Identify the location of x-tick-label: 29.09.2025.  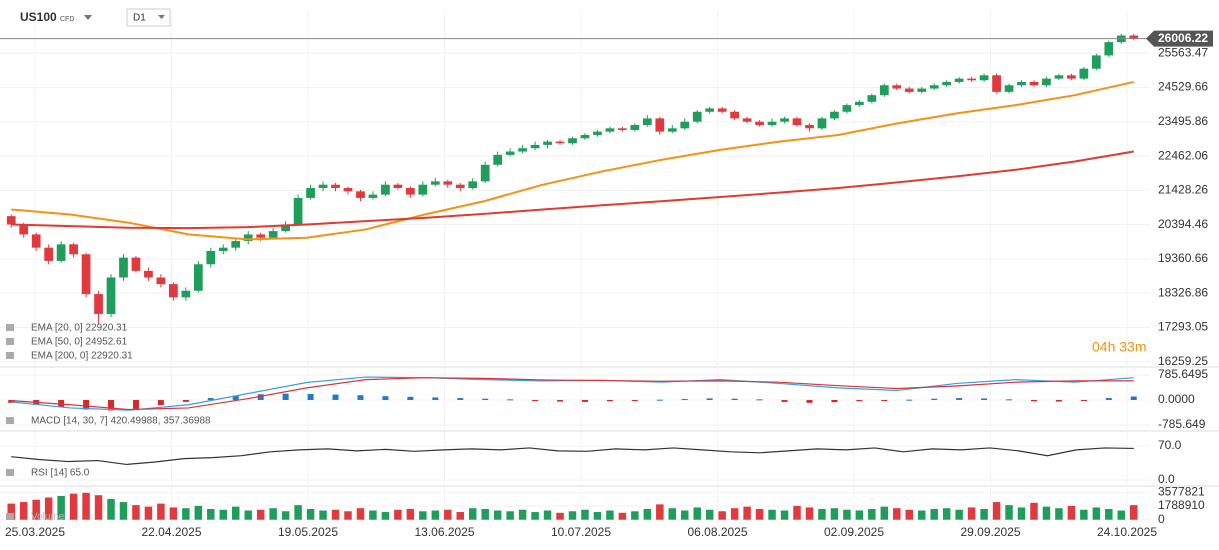
(990, 532).